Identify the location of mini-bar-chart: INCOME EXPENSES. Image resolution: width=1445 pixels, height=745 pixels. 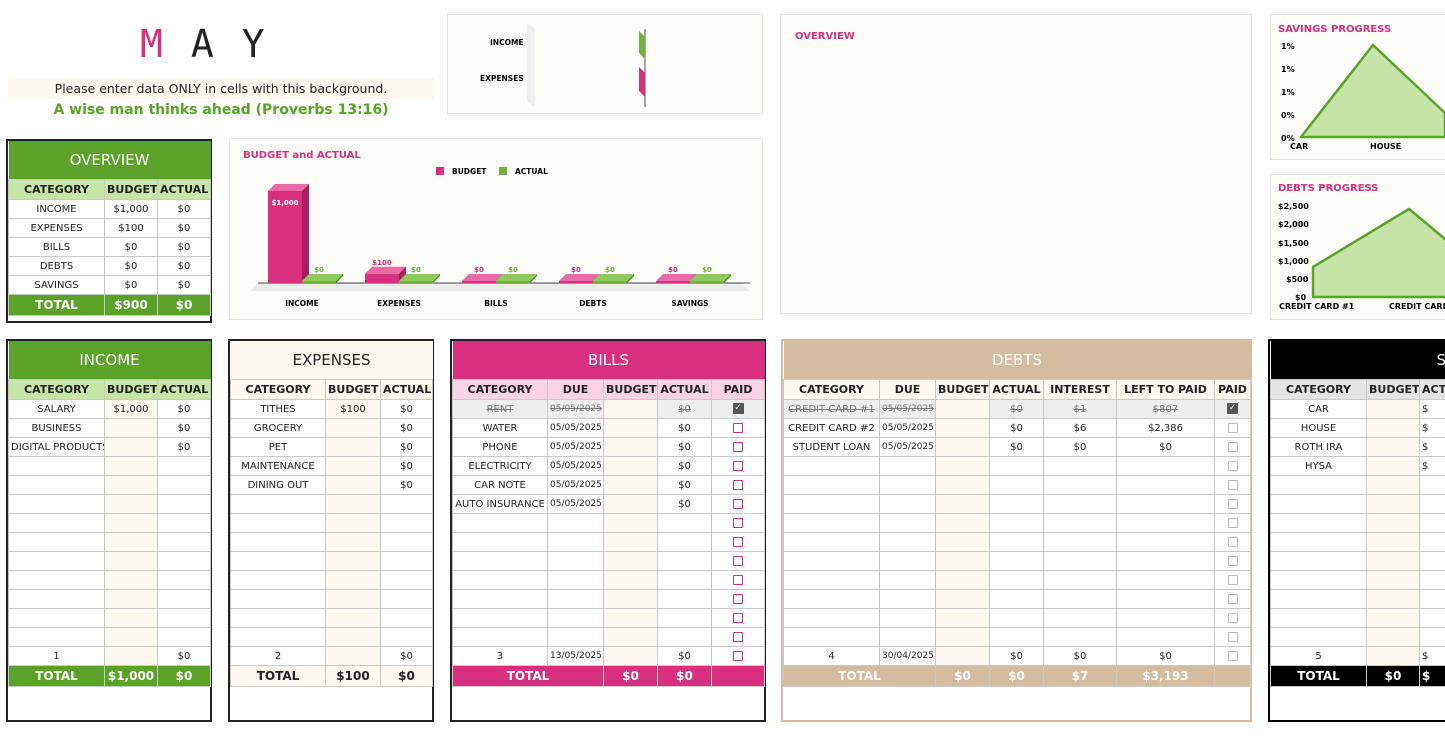
(605, 64).